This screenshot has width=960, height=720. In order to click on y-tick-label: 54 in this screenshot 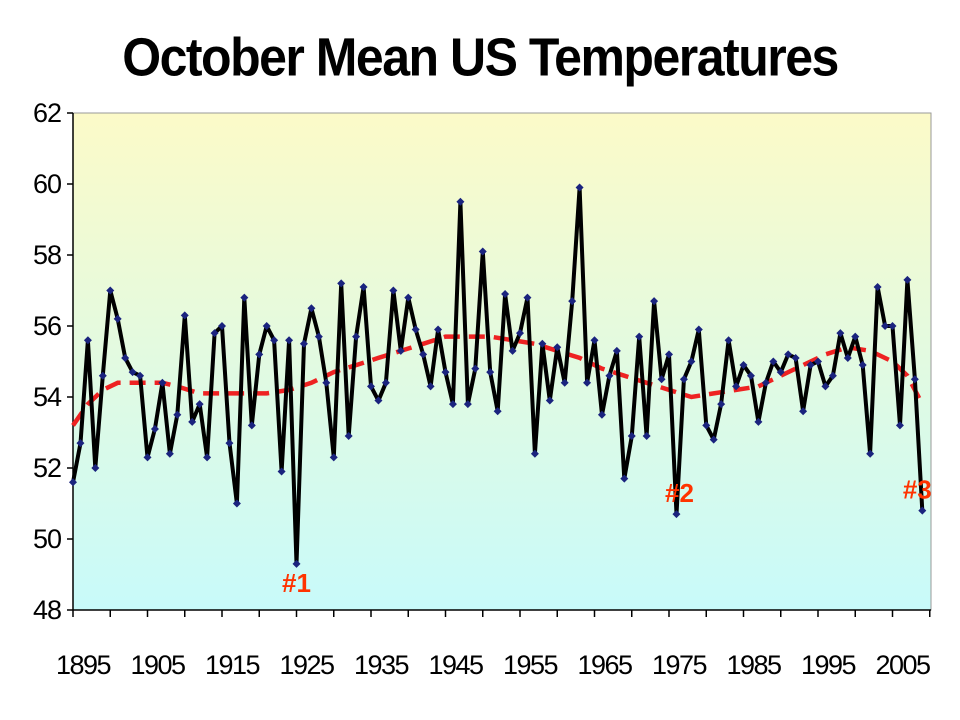, I will do `click(47, 397)`.